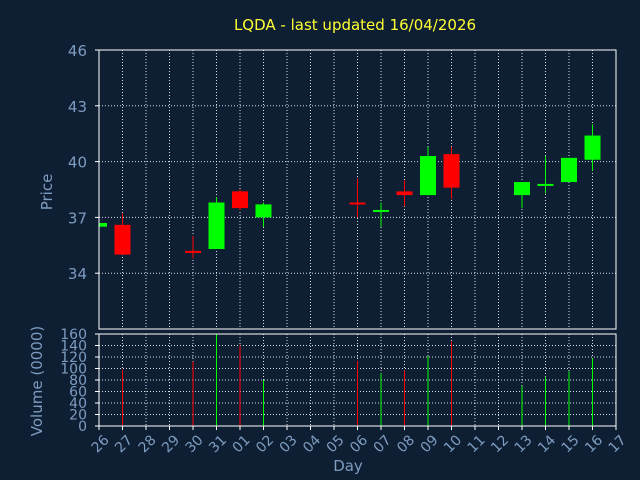  Describe the element at coordinates (430, 444) in the screenshot. I see `x-tick-label: 09` at that location.